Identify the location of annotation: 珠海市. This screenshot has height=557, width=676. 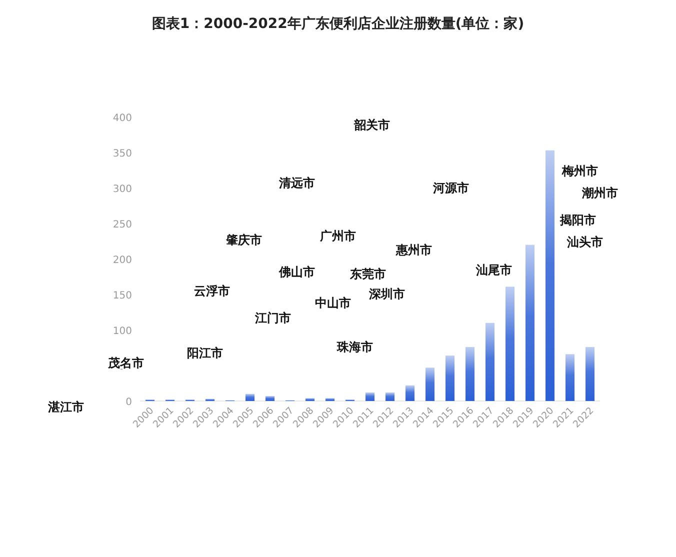
(354, 347).